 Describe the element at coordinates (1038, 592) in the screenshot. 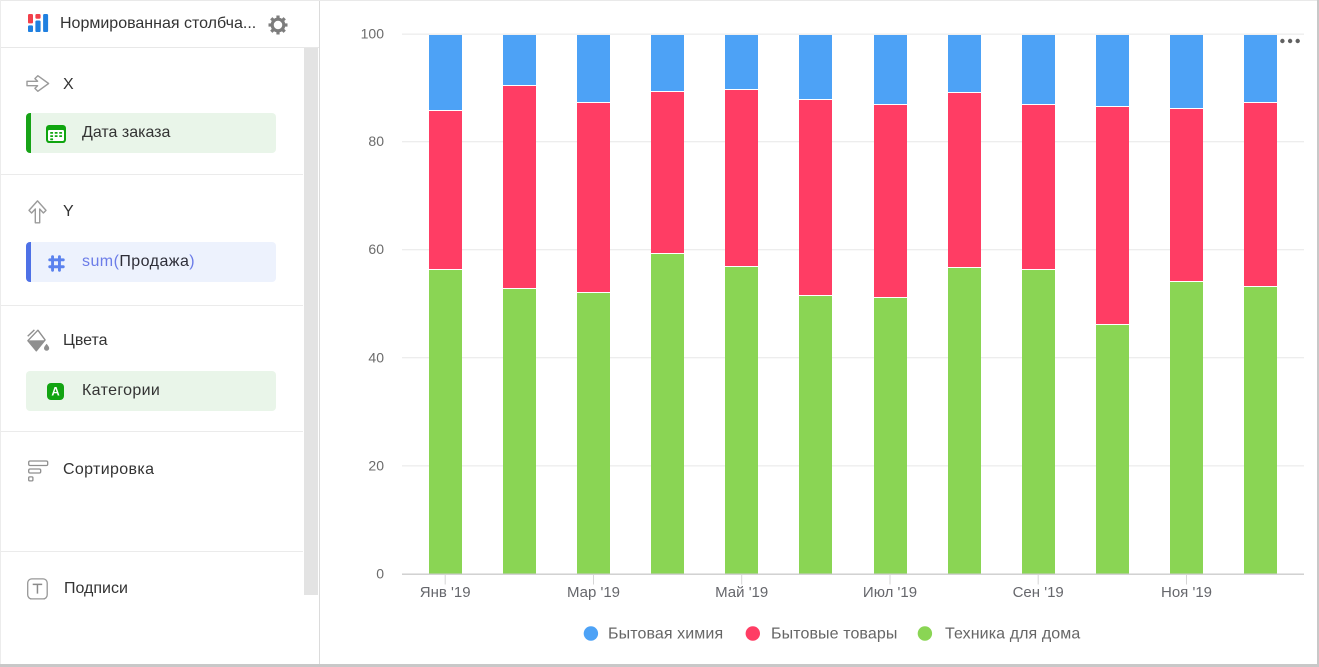

I see `svg-text: Сен '19` at that location.